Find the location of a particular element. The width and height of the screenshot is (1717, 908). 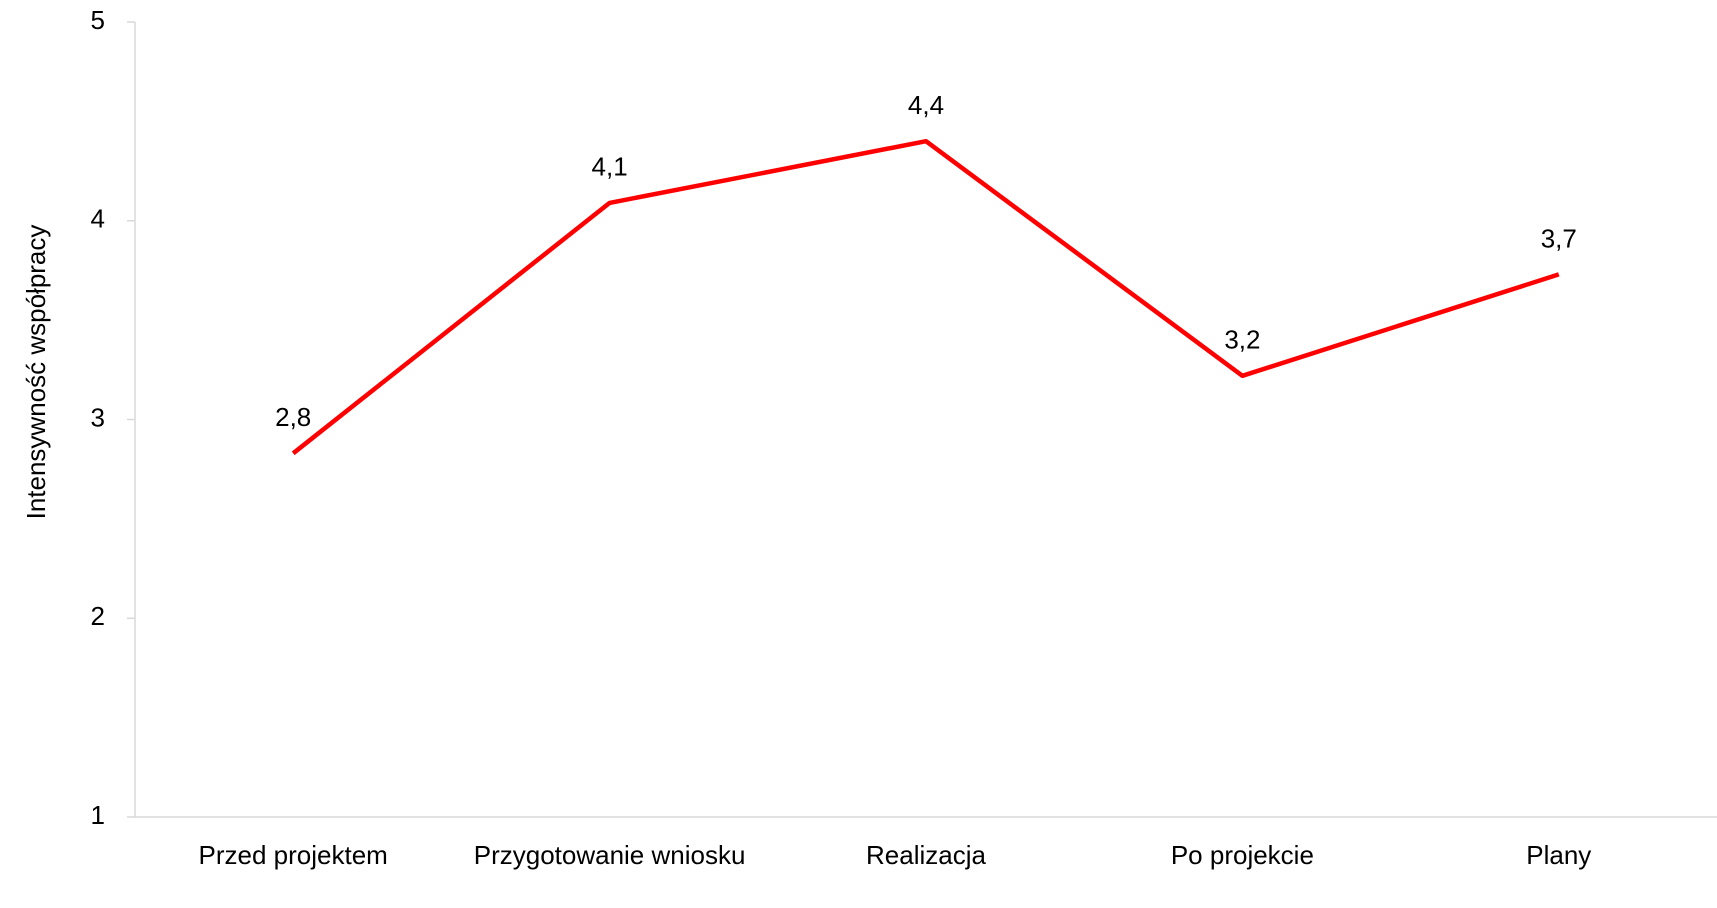

data-label: 4,1 is located at coordinates (610, 167).